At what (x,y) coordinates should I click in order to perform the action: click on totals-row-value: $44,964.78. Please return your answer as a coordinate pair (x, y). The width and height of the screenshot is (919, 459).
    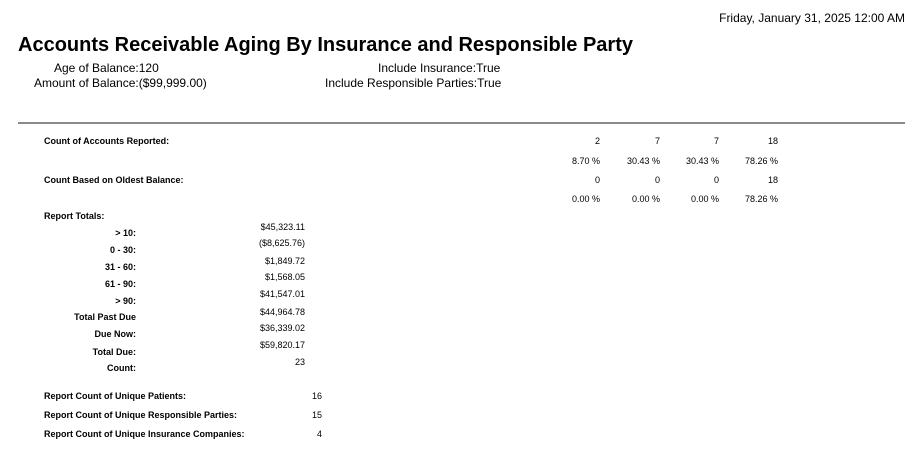
    Looking at the image, I should click on (282, 312).